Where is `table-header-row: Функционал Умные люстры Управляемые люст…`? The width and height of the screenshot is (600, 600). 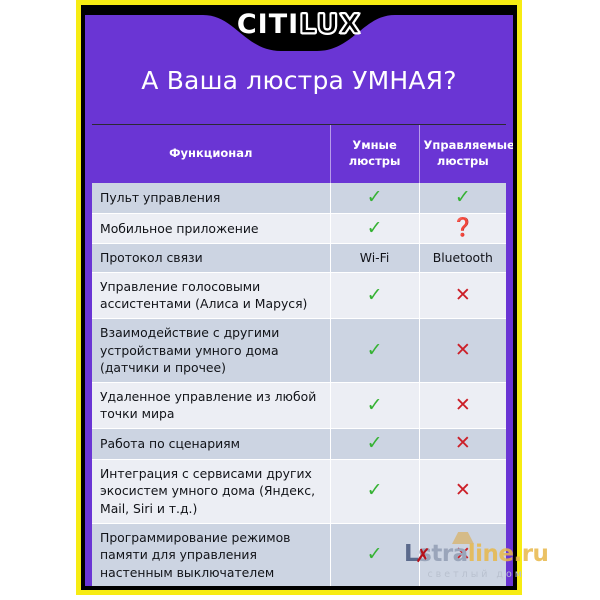
table-header-row: Функционал Умные люстры Управляемые люст… is located at coordinates (302, 154).